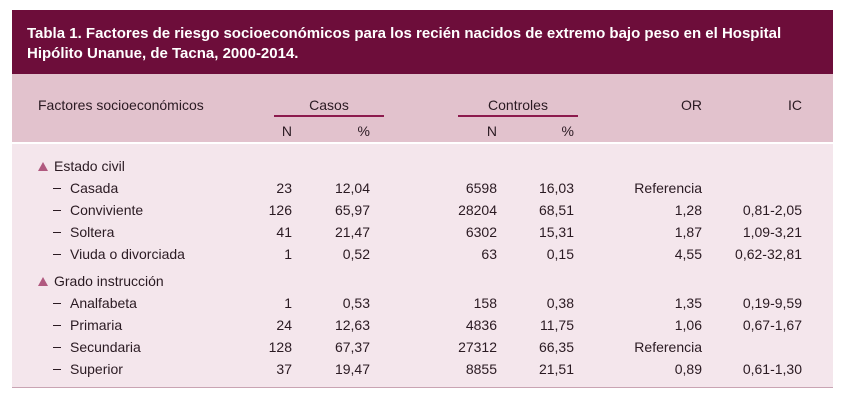 The height and width of the screenshot is (400, 846). I want to click on controles-pct: 21,51, so click(556, 369).